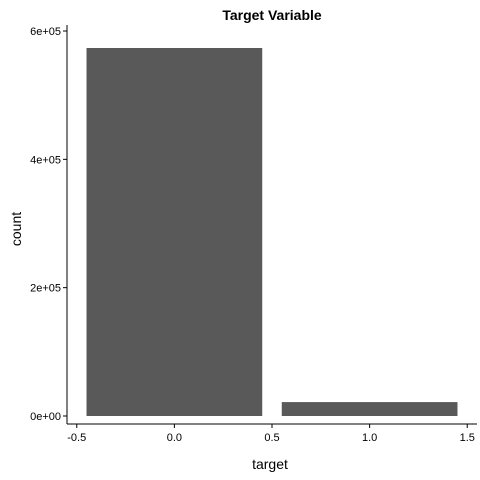 Image resolution: width=480 pixels, height=480 pixels. Describe the element at coordinates (48, 224) in the screenshot. I see `y-axis-ticks: 0e+00 2e+05 4e+05 6e+05` at that location.